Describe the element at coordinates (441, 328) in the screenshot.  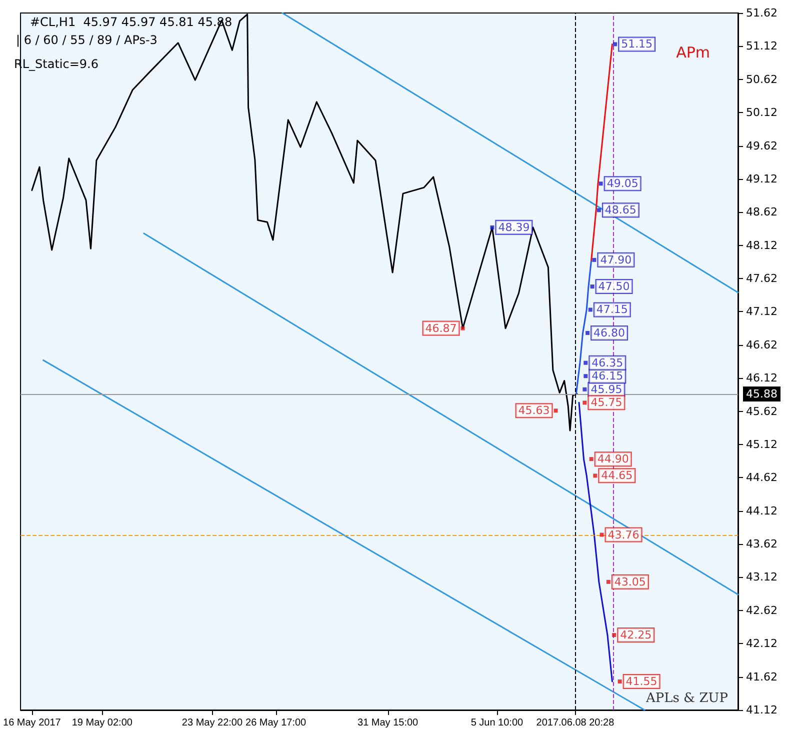
I see `data-label: 46.87` at that location.